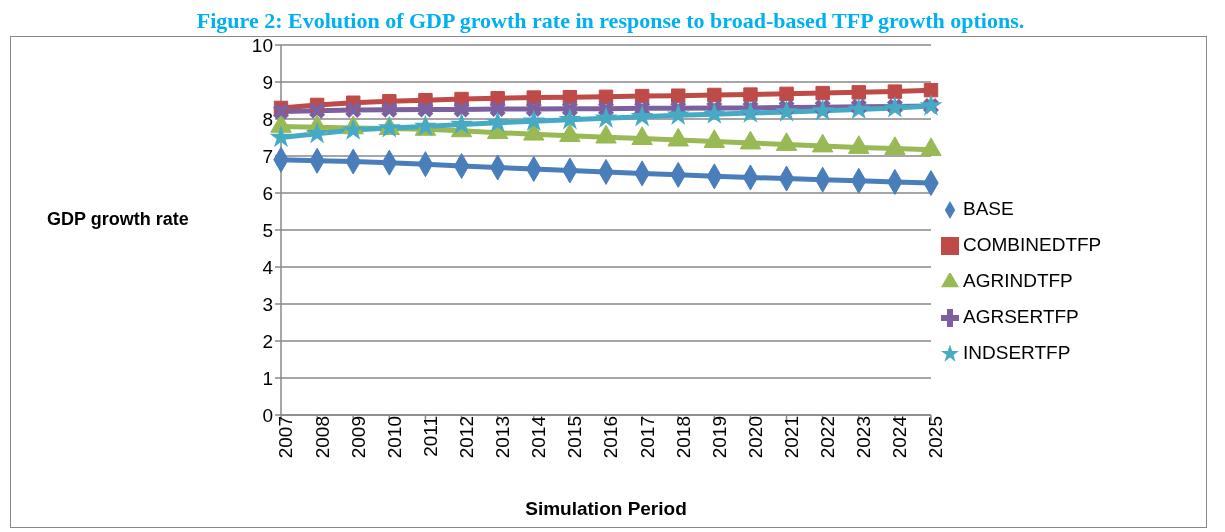 Image resolution: width=1225 pixels, height=532 pixels. Describe the element at coordinates (606, 508) in the screenshot. I see `x-axis-title: Simulation Period` at that location.